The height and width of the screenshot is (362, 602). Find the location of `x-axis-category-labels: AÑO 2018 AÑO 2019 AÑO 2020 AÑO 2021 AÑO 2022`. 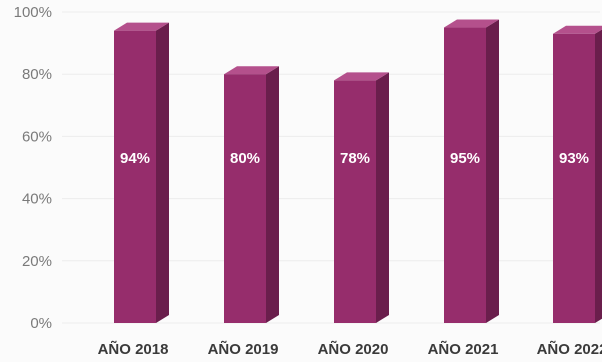

x-axis-category-labels: AÑO 2018 AÑO 2019 AÑO 2020 AÑO 2021 AÑO 2022 is located at coordinates (350, 349).